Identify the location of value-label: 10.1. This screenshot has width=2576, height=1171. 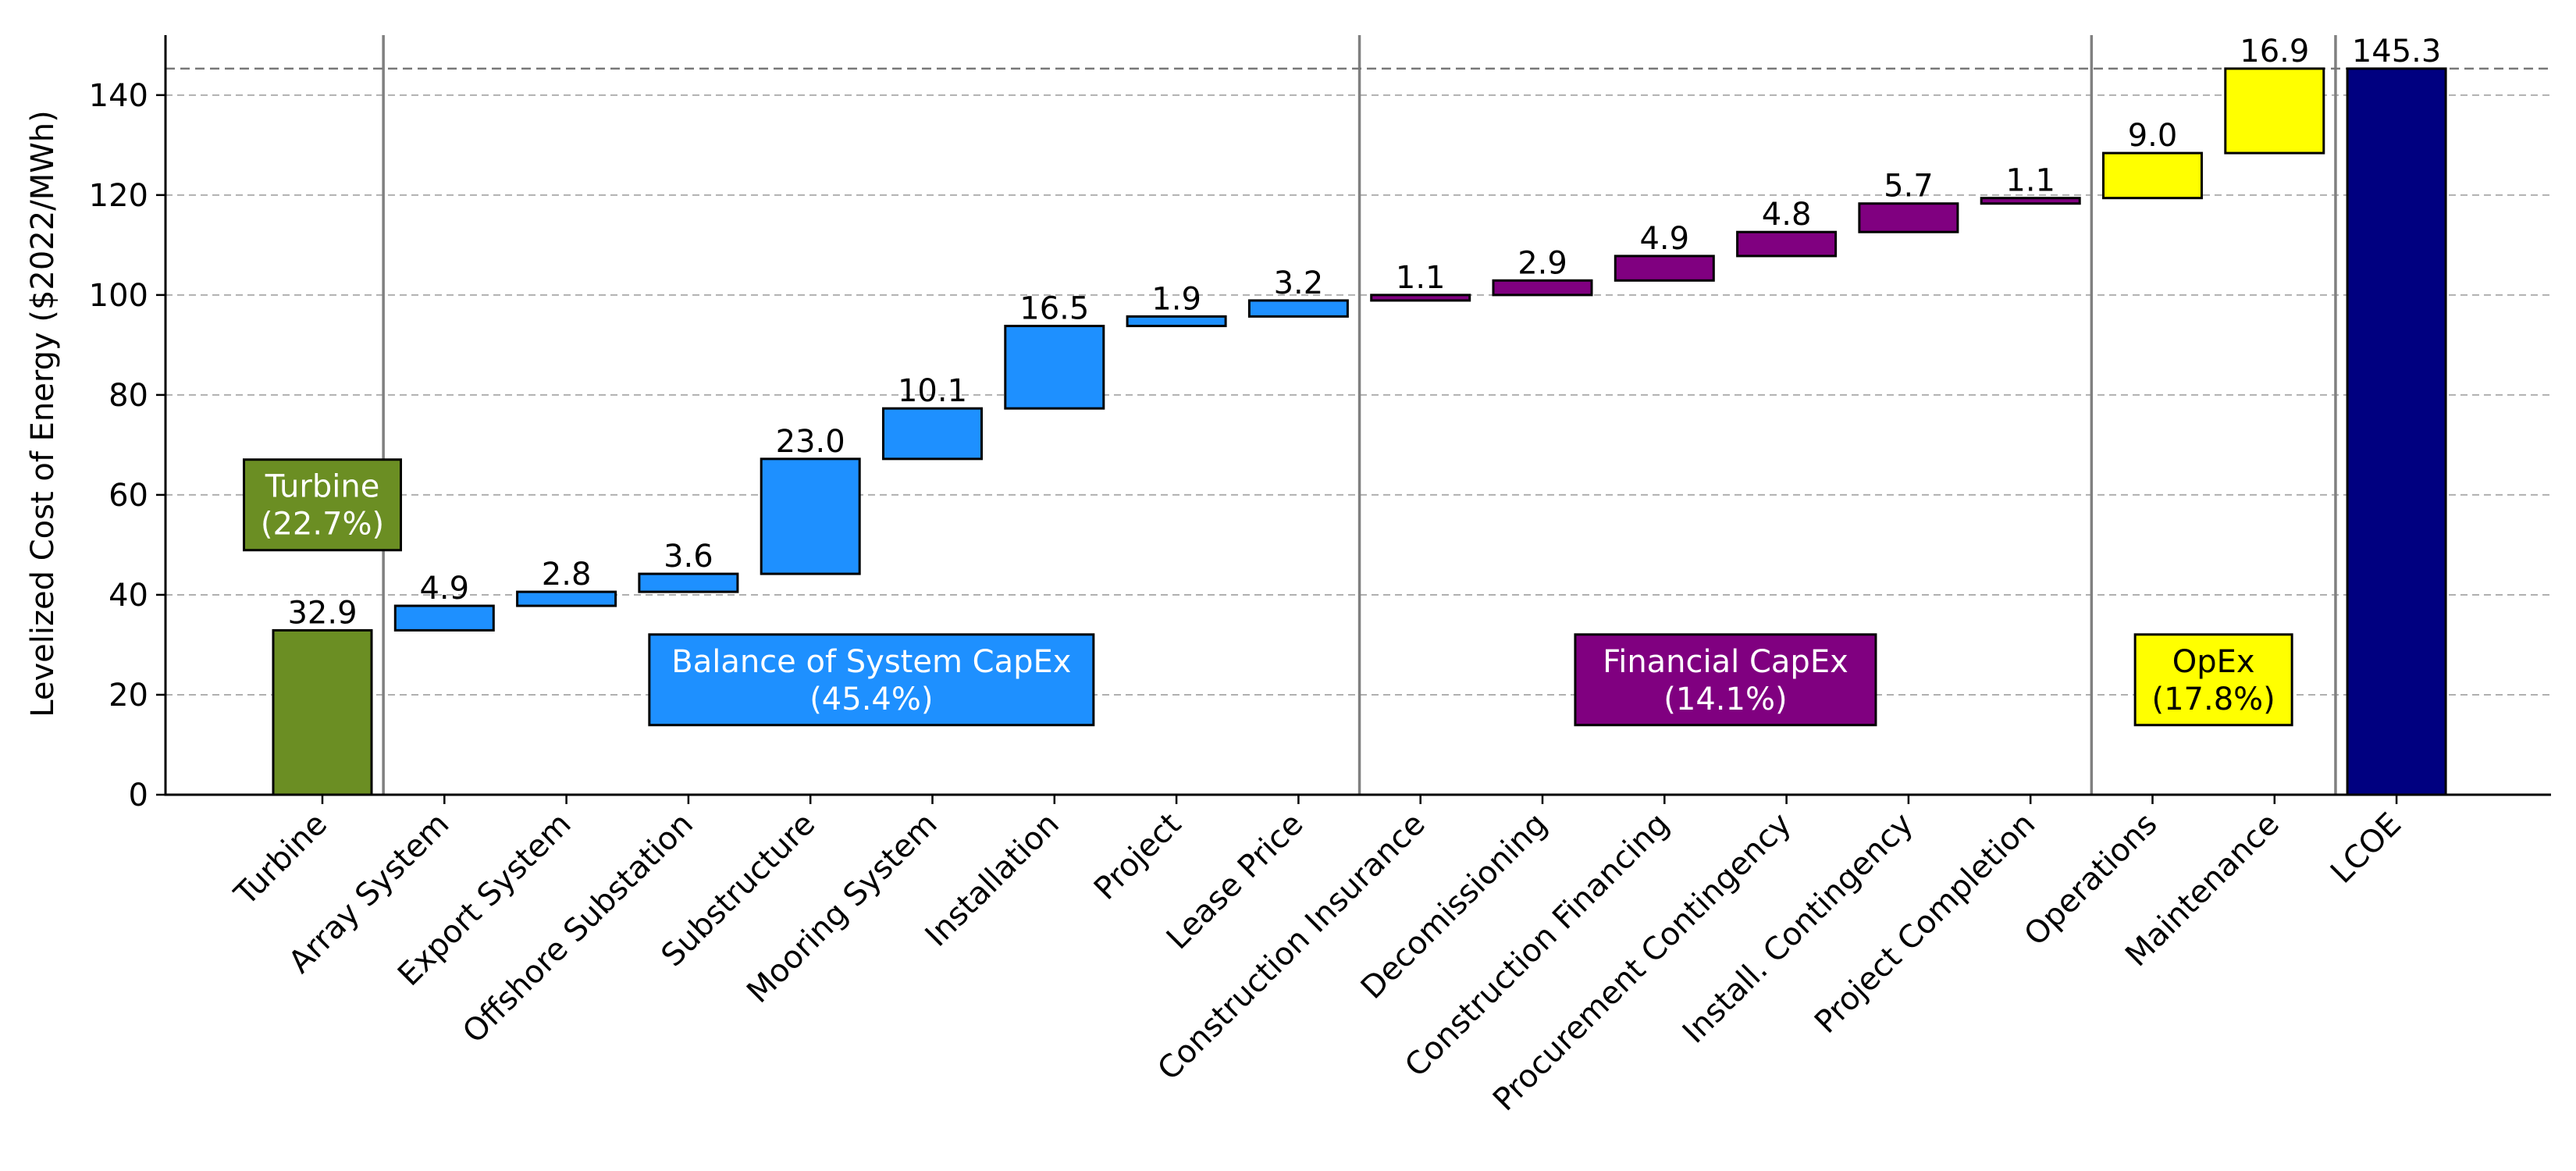
(932, 391).